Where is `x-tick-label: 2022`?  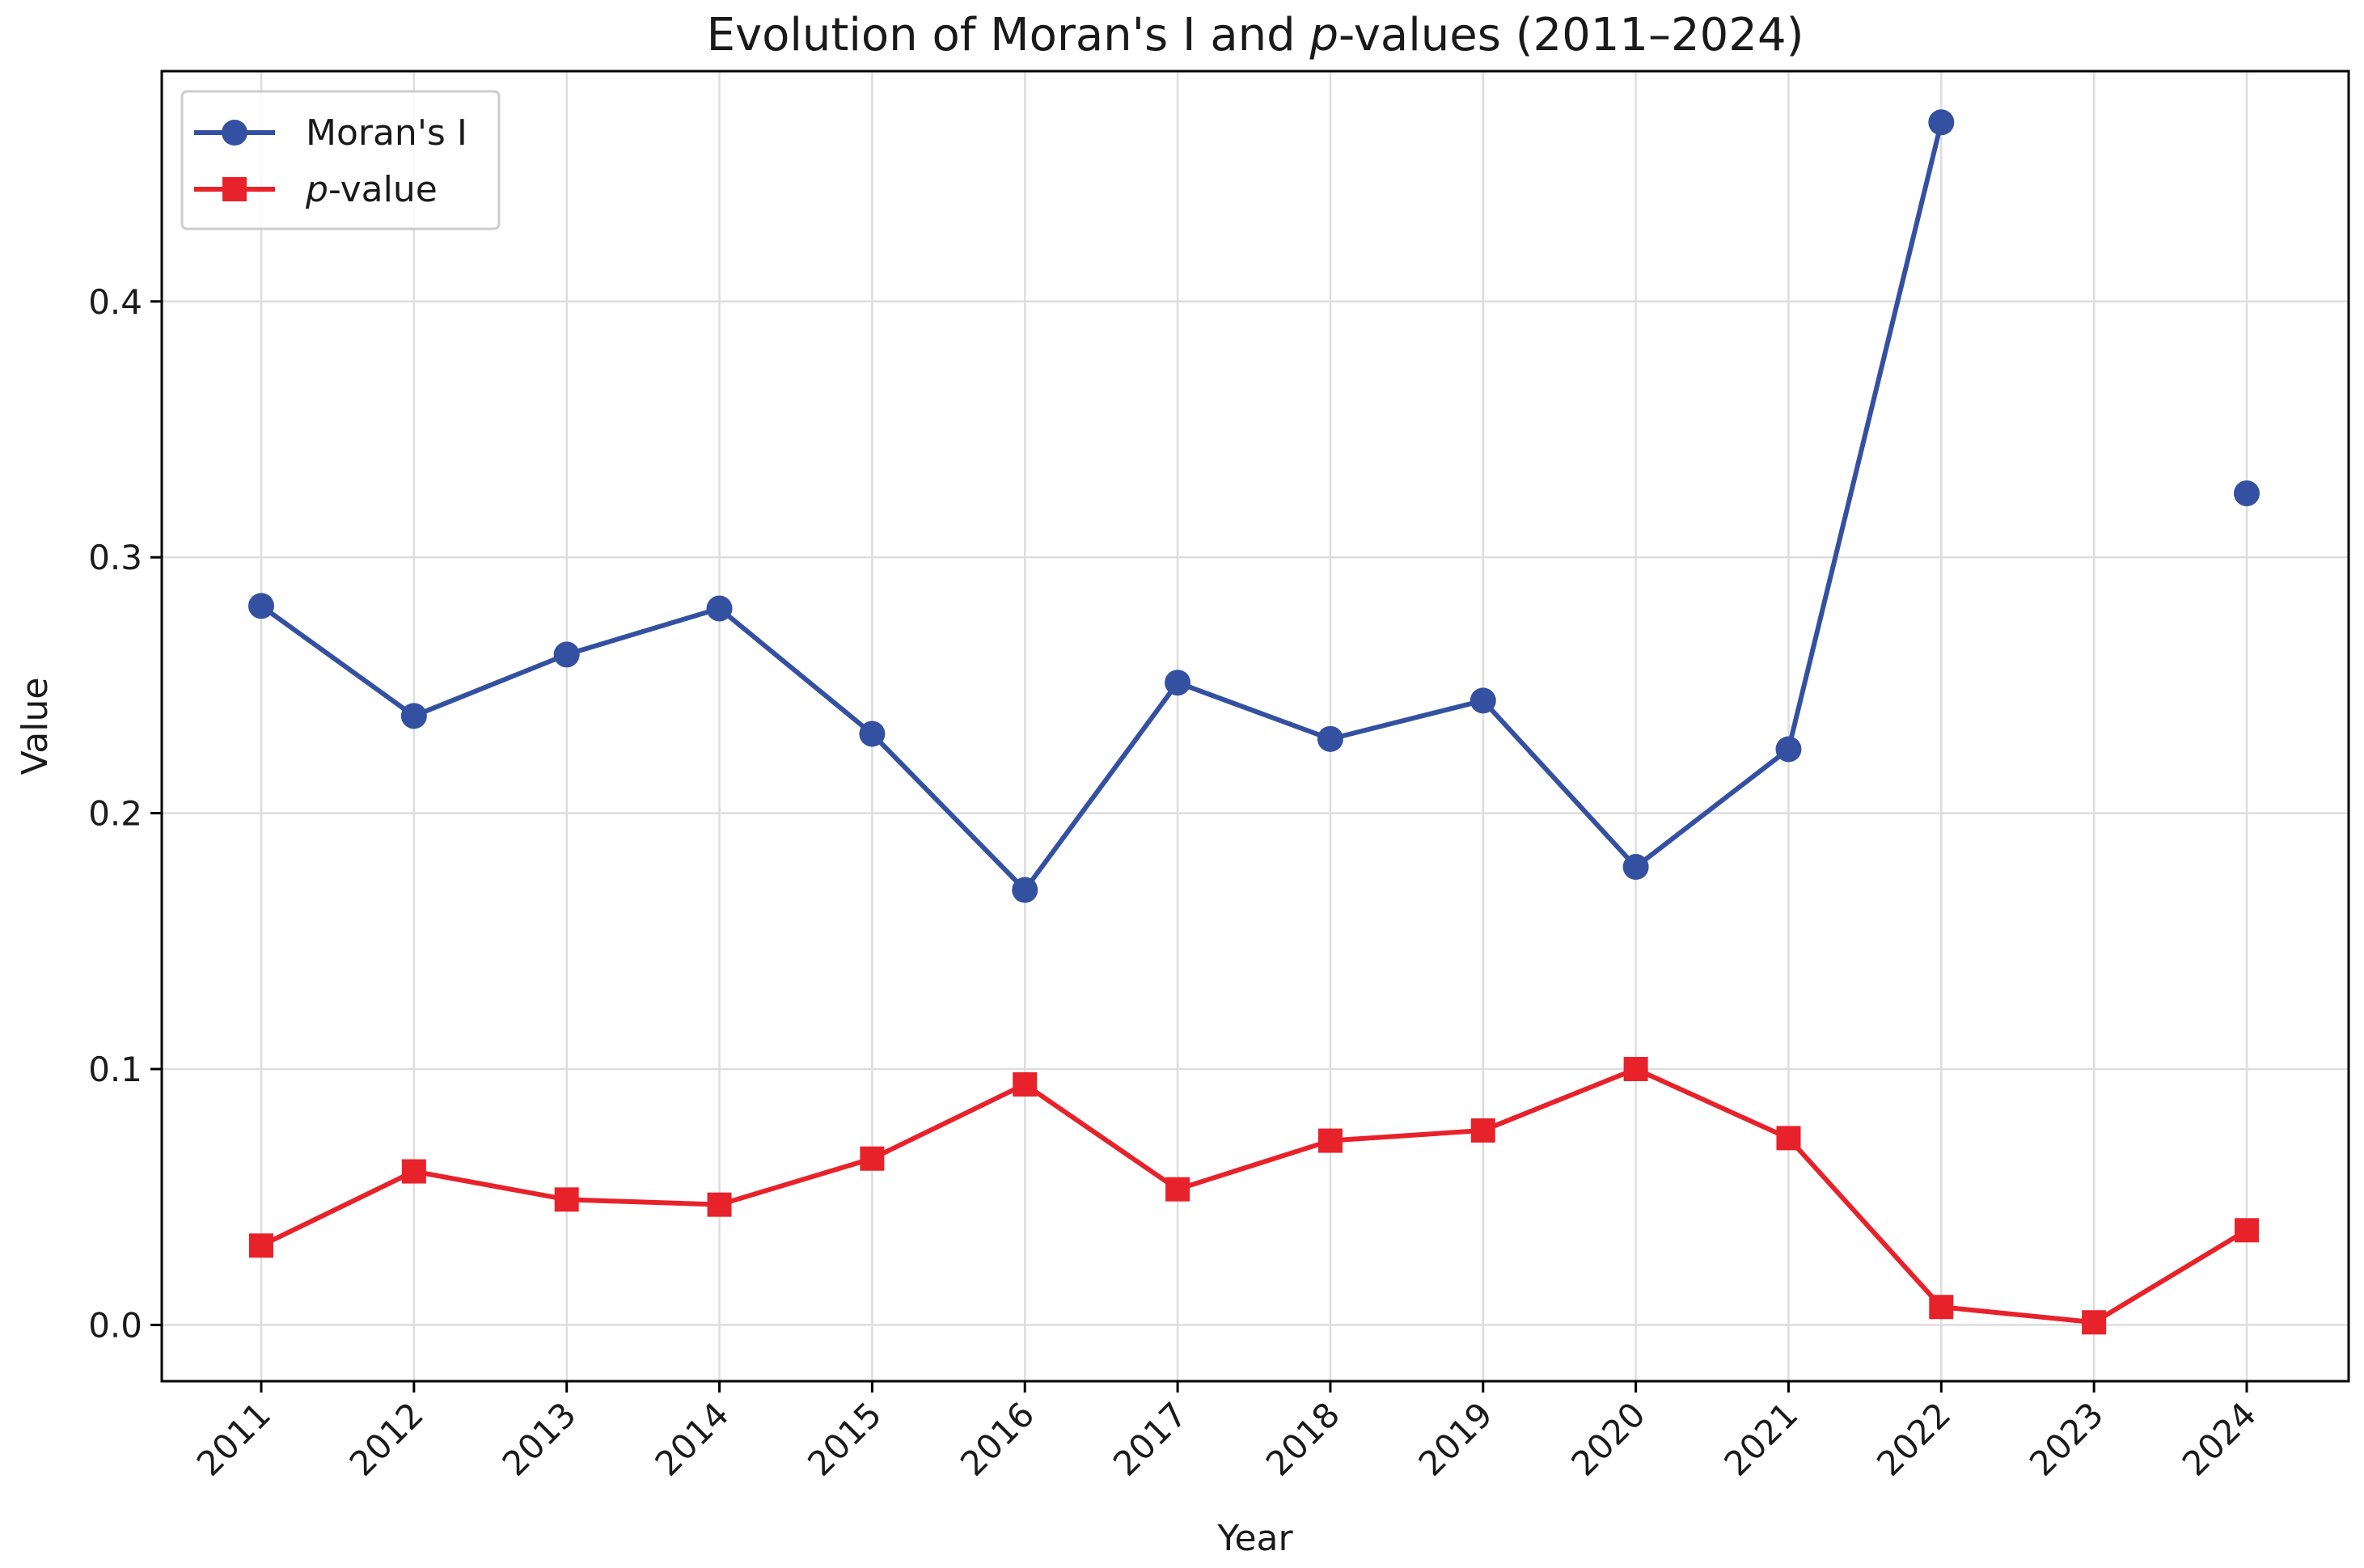 x-tick-label: 2022 is located at coordinates (1913, 1438).